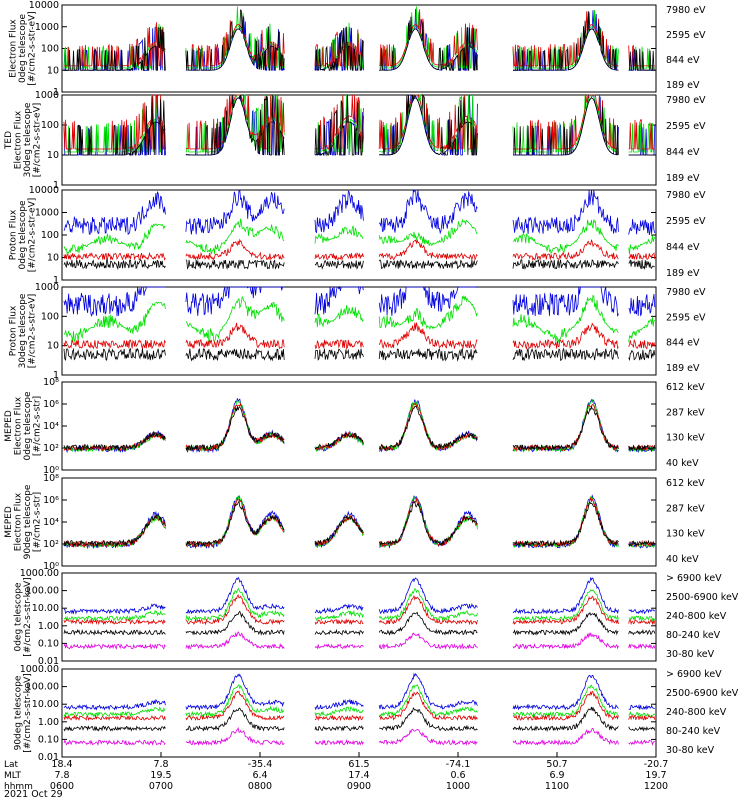 The width and height of the screenshot is (750, 800). I want to click on x-tick-label: 6.9, so click(556, 775).